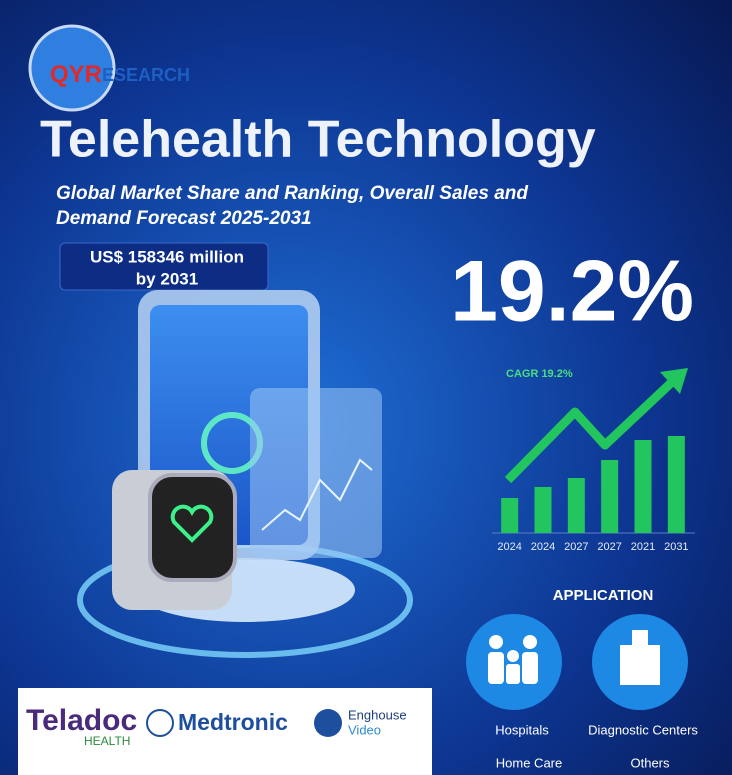  I want to click on subtitle: Demand Forecast 2025-2031, so click(184, 218).